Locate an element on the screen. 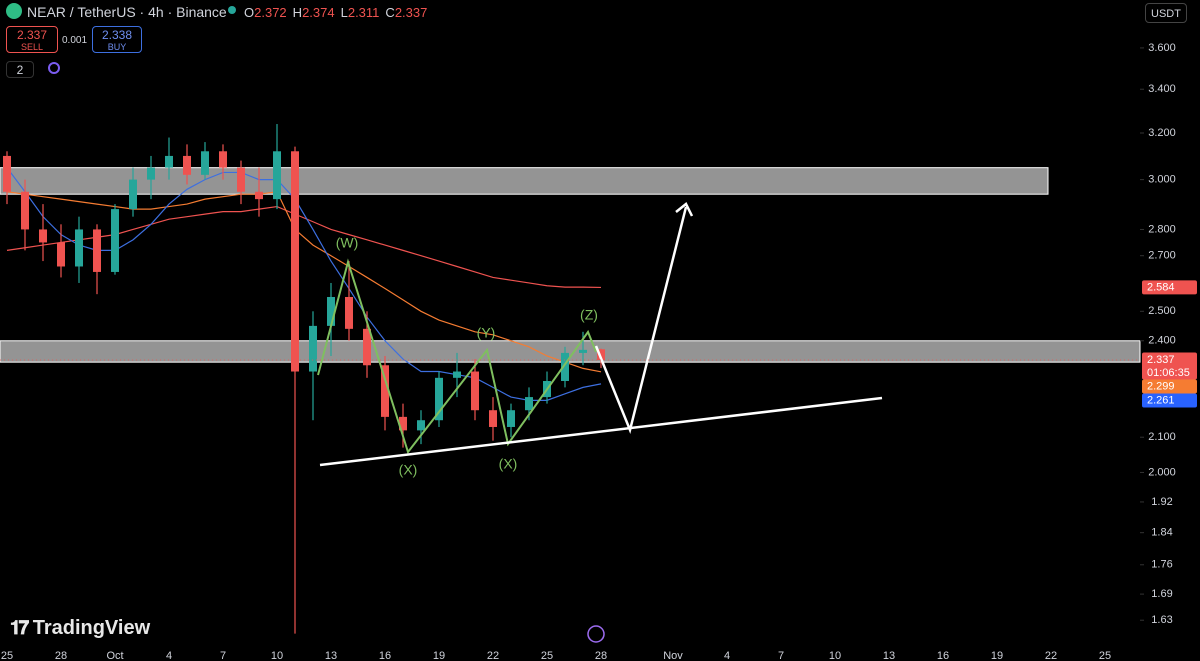  zone is located at coordinates (524, 181).